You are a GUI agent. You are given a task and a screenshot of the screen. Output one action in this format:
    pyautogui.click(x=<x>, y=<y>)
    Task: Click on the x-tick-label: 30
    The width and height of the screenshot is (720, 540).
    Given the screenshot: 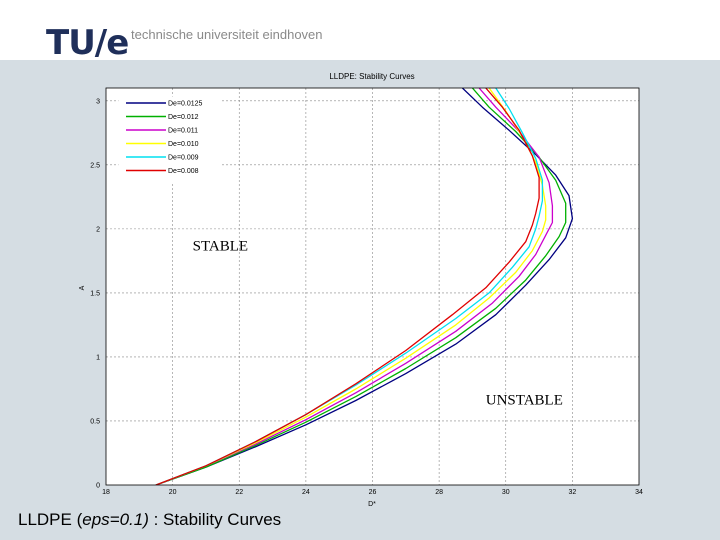 What is the action you would take?
    pyautogui.click(x=506, y=492)
    